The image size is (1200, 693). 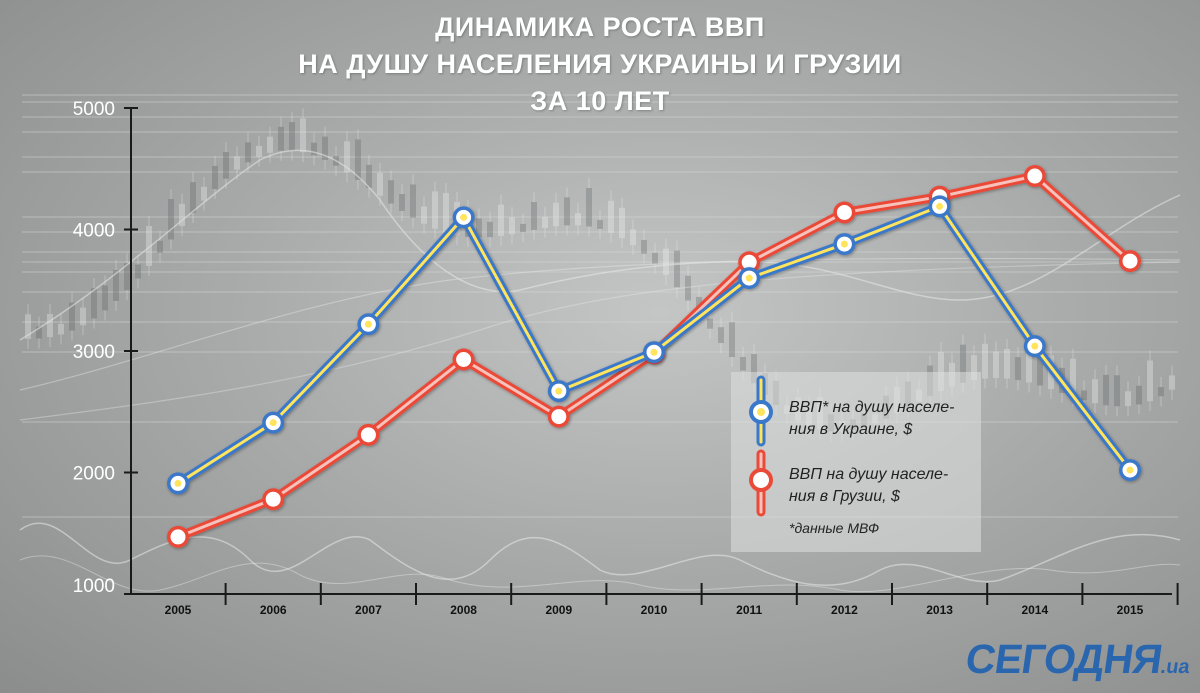 I want to click on legend-ukraine-label: ВВП* на душу населе- ния в Украине, $, so click(x=881, y=419).